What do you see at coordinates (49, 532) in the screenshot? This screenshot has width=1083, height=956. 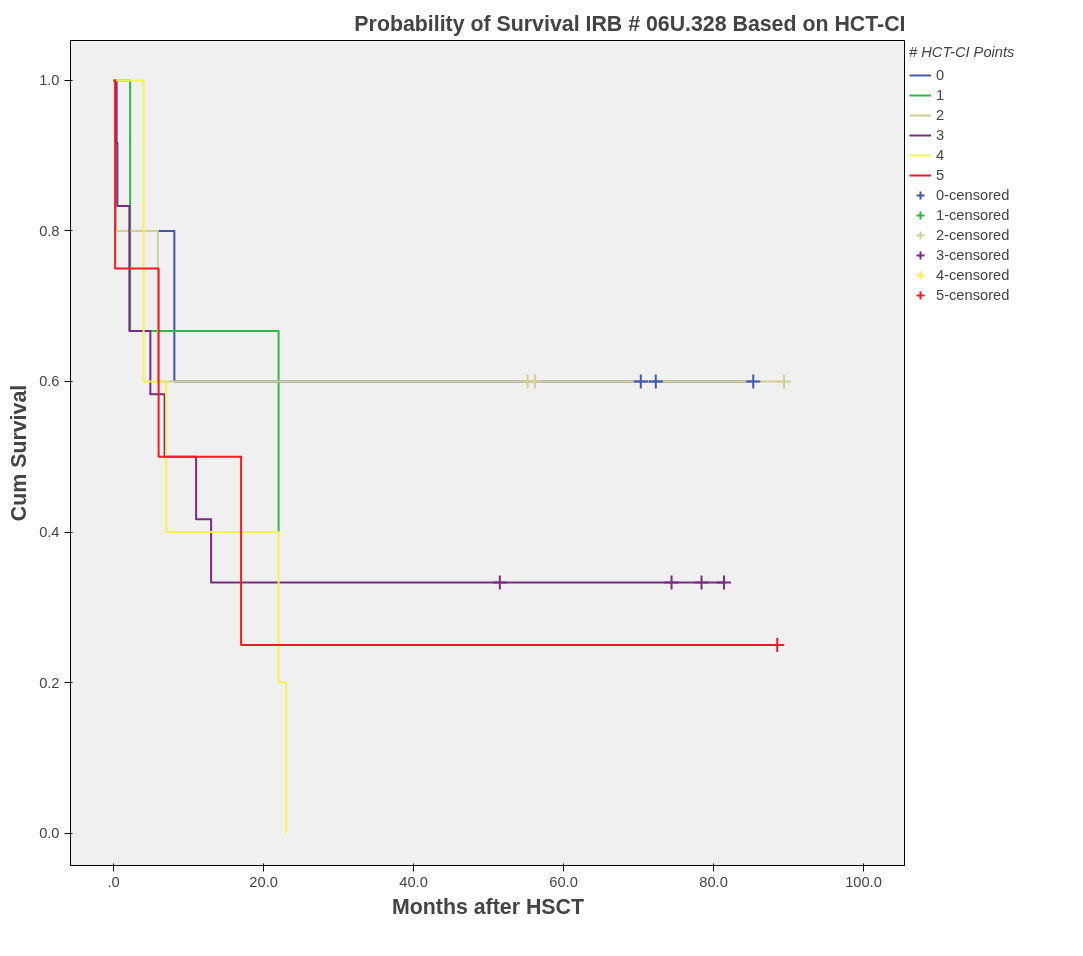 I see `y-tick-label: 0.4` at bounding box center [49, 532].